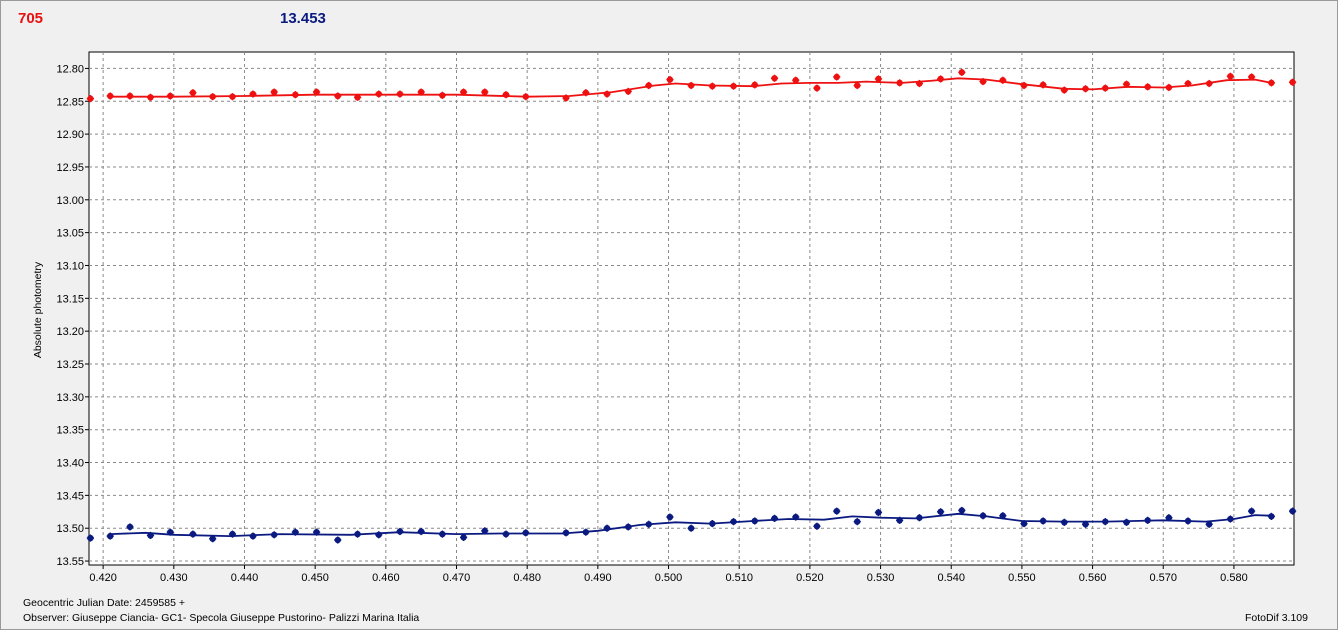  I want to click on x-tick-label: 0.430, so click(174, 578).